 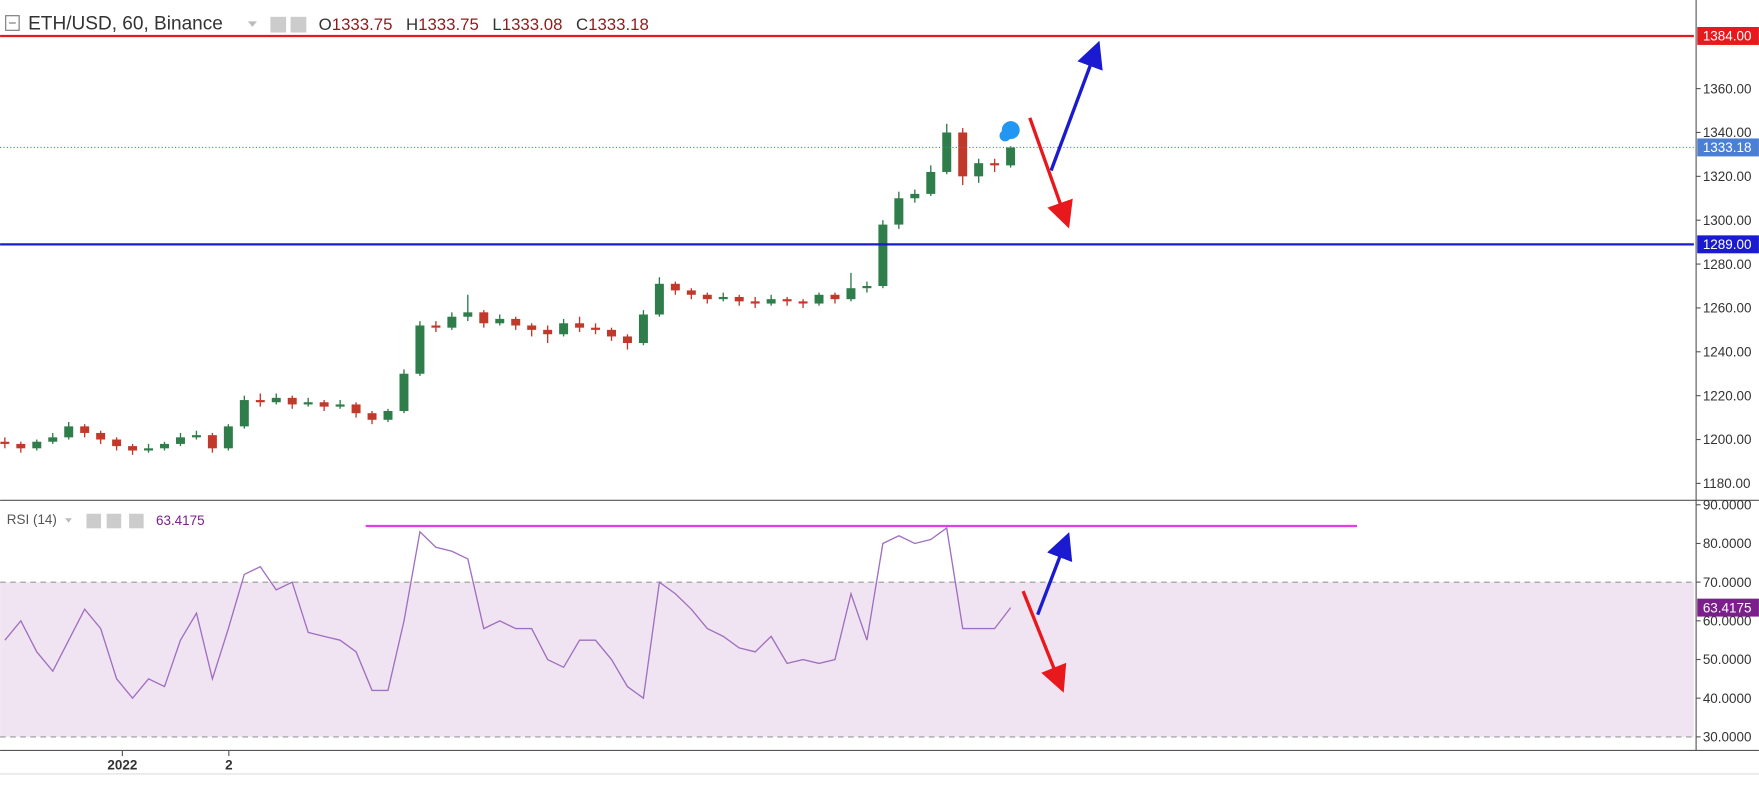 What do you see at coordinates (1727, 737) in the screenshot?
I see `y-tick-label: 30.0000` at bounding box center [1727, 737].